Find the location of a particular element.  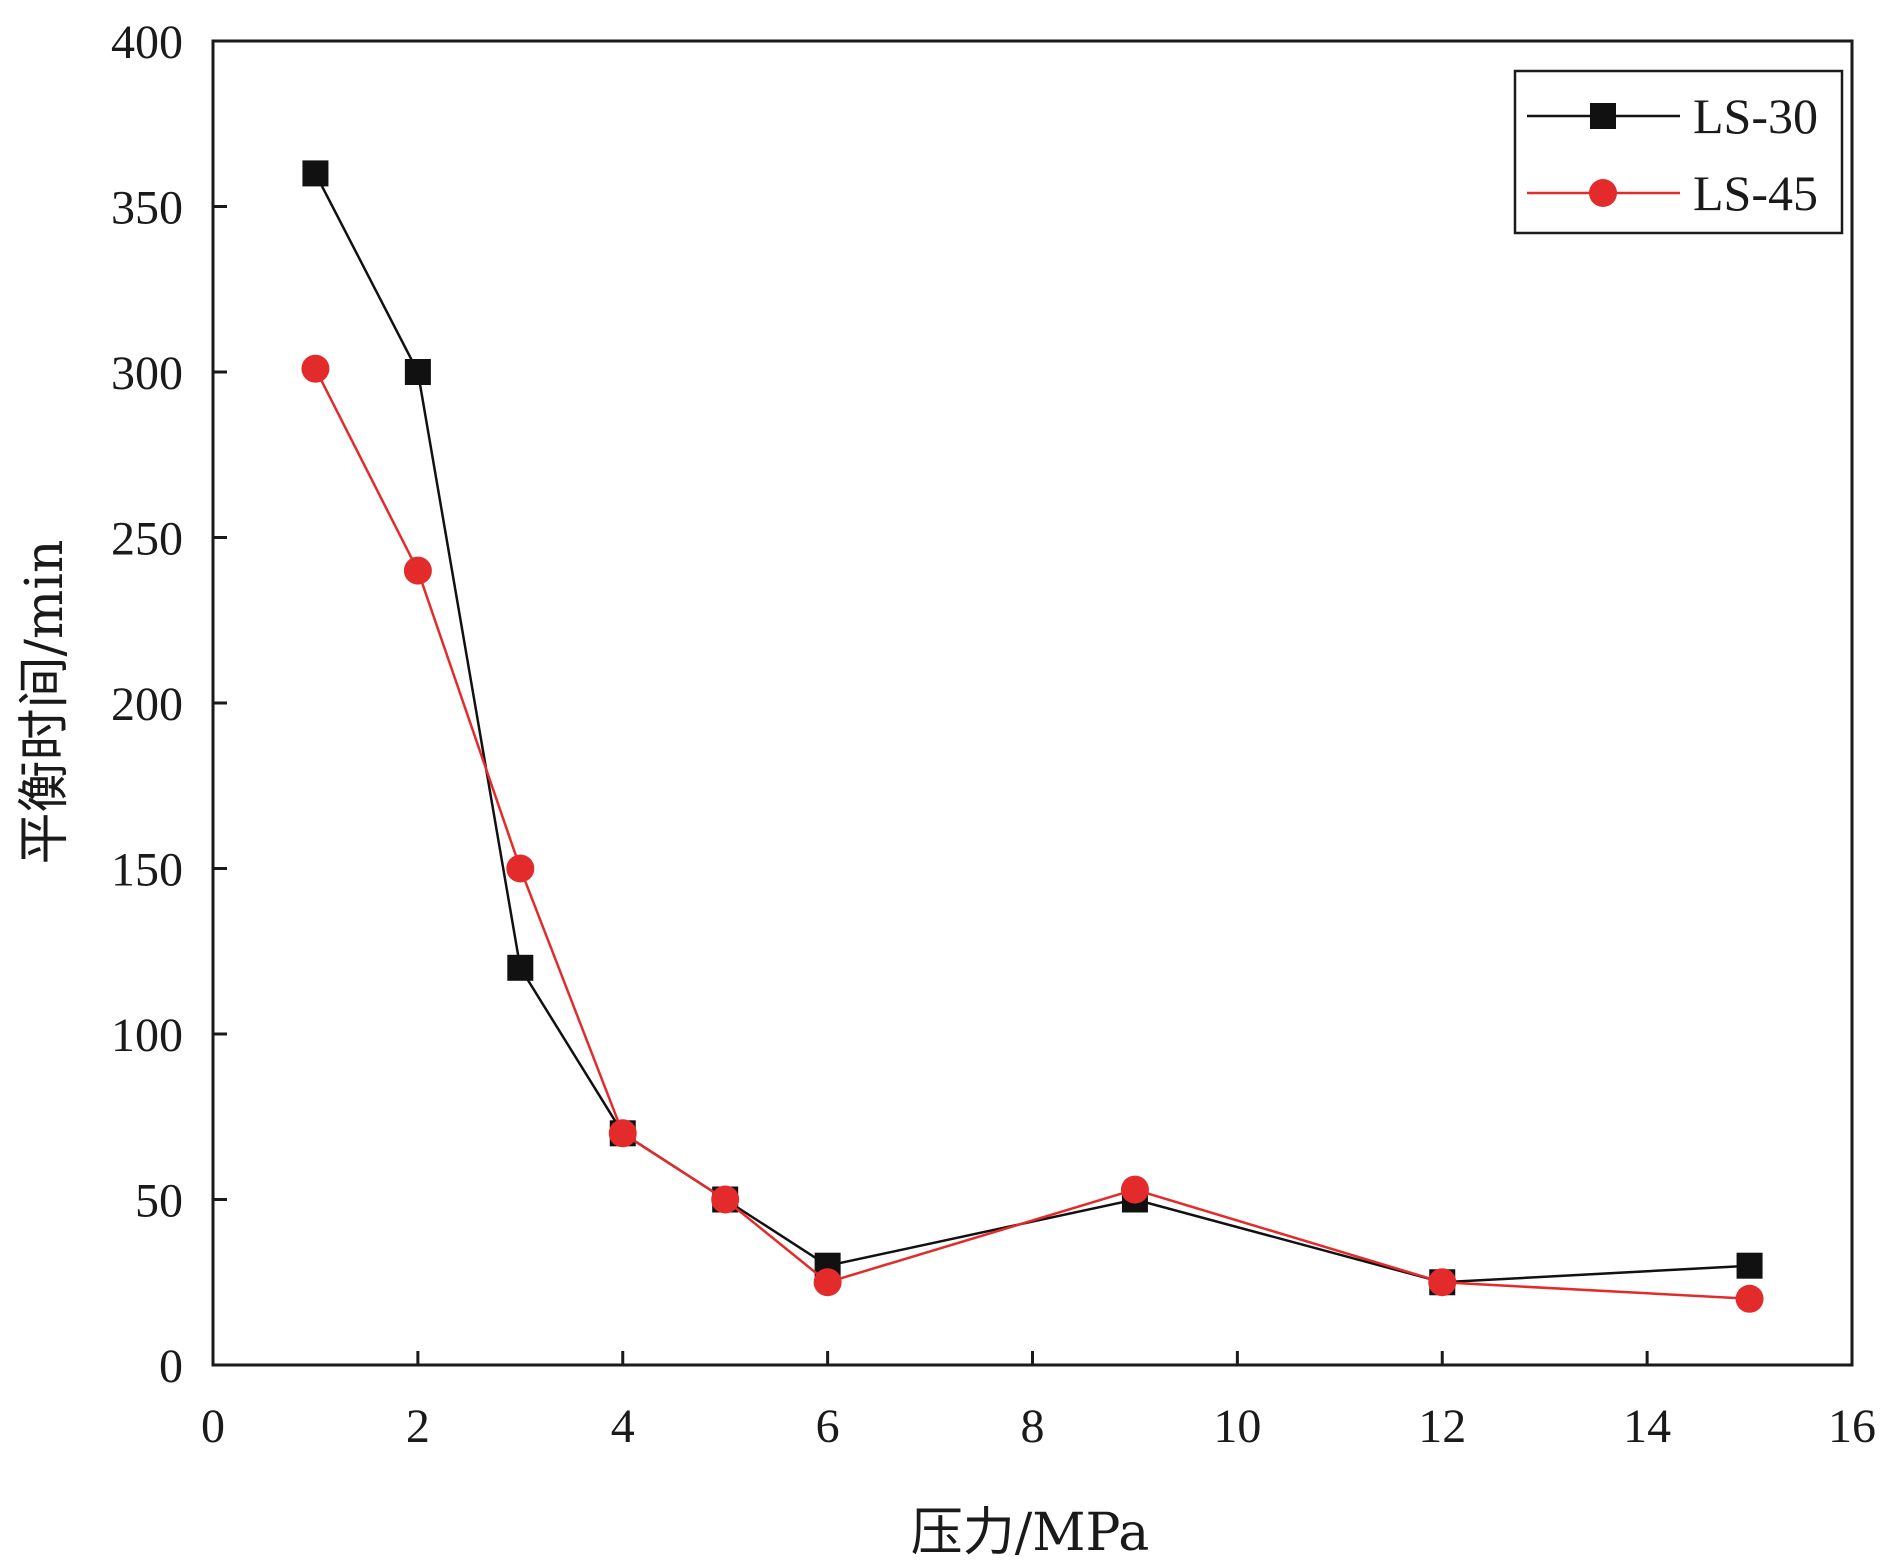

legend-item-LS-45: LS-45 is located at coordinates (1672, 193).